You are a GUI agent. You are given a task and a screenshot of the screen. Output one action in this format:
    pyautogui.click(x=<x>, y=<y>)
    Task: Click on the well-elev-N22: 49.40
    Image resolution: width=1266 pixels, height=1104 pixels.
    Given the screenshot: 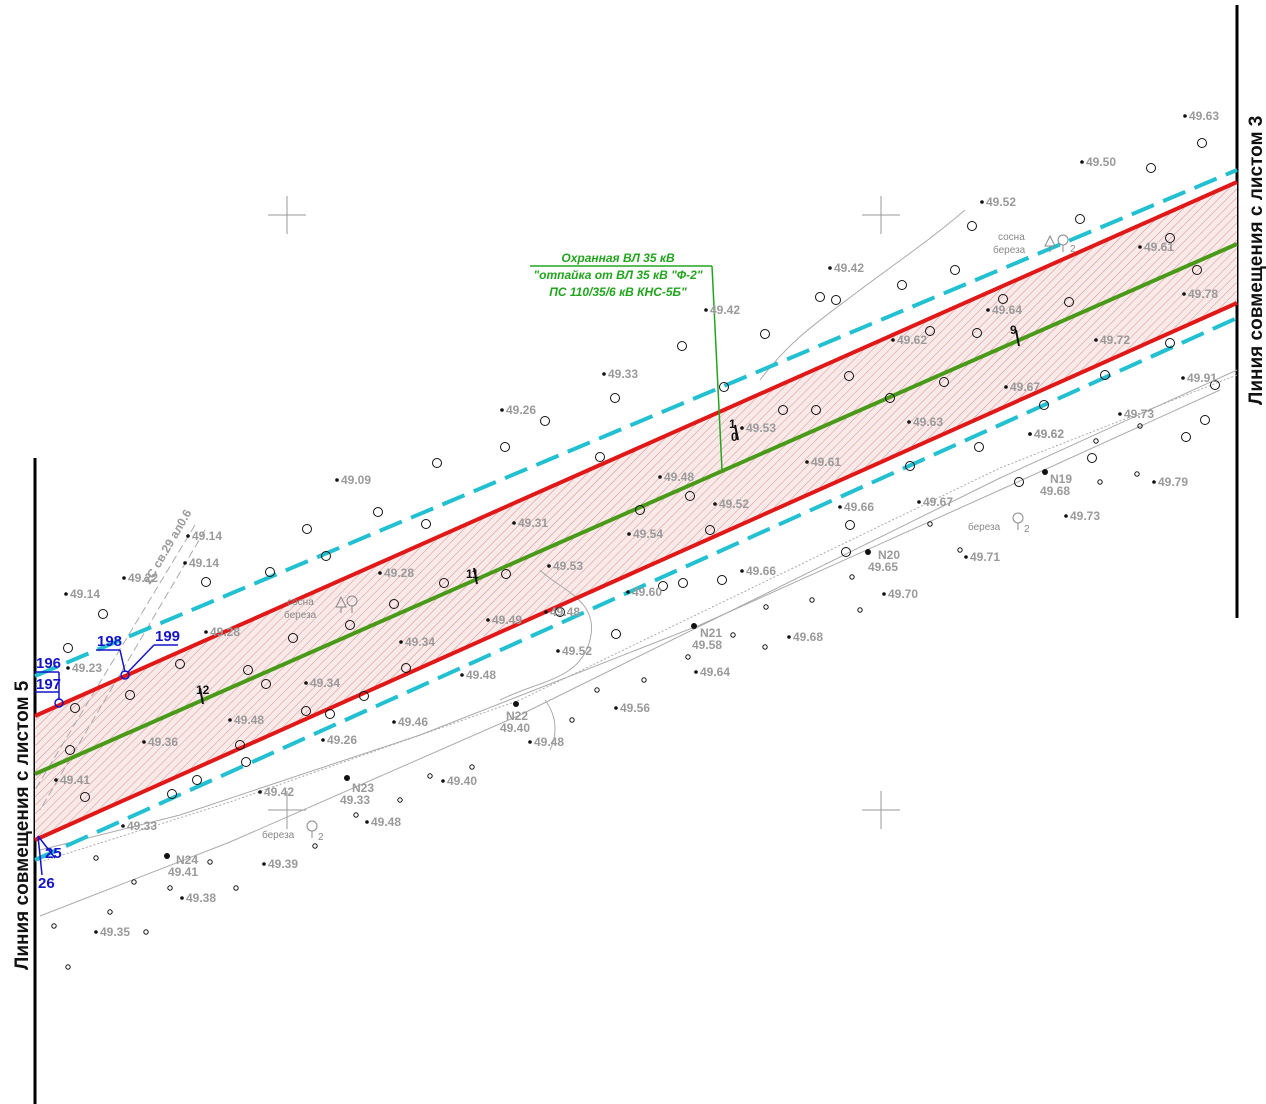 What is the action you would take?
    pyautogui.click(x=515, y=728)
    